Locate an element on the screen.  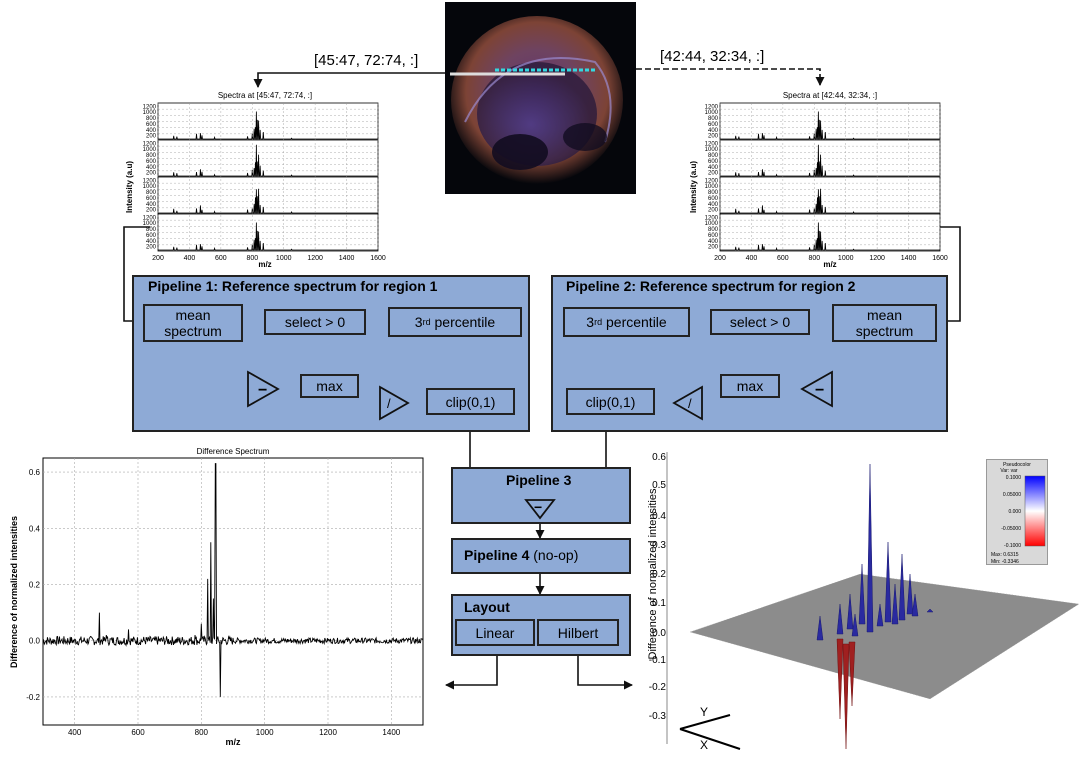
p1-divide-sign: / is located at coordinates (389, 403).